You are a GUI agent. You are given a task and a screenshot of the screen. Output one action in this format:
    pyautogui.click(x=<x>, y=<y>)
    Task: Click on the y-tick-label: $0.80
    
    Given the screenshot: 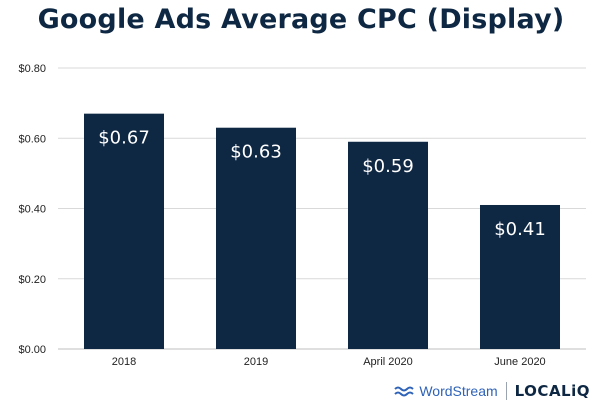 What is the action you would take?
    pyautogui.click(x=32, y=69)
    